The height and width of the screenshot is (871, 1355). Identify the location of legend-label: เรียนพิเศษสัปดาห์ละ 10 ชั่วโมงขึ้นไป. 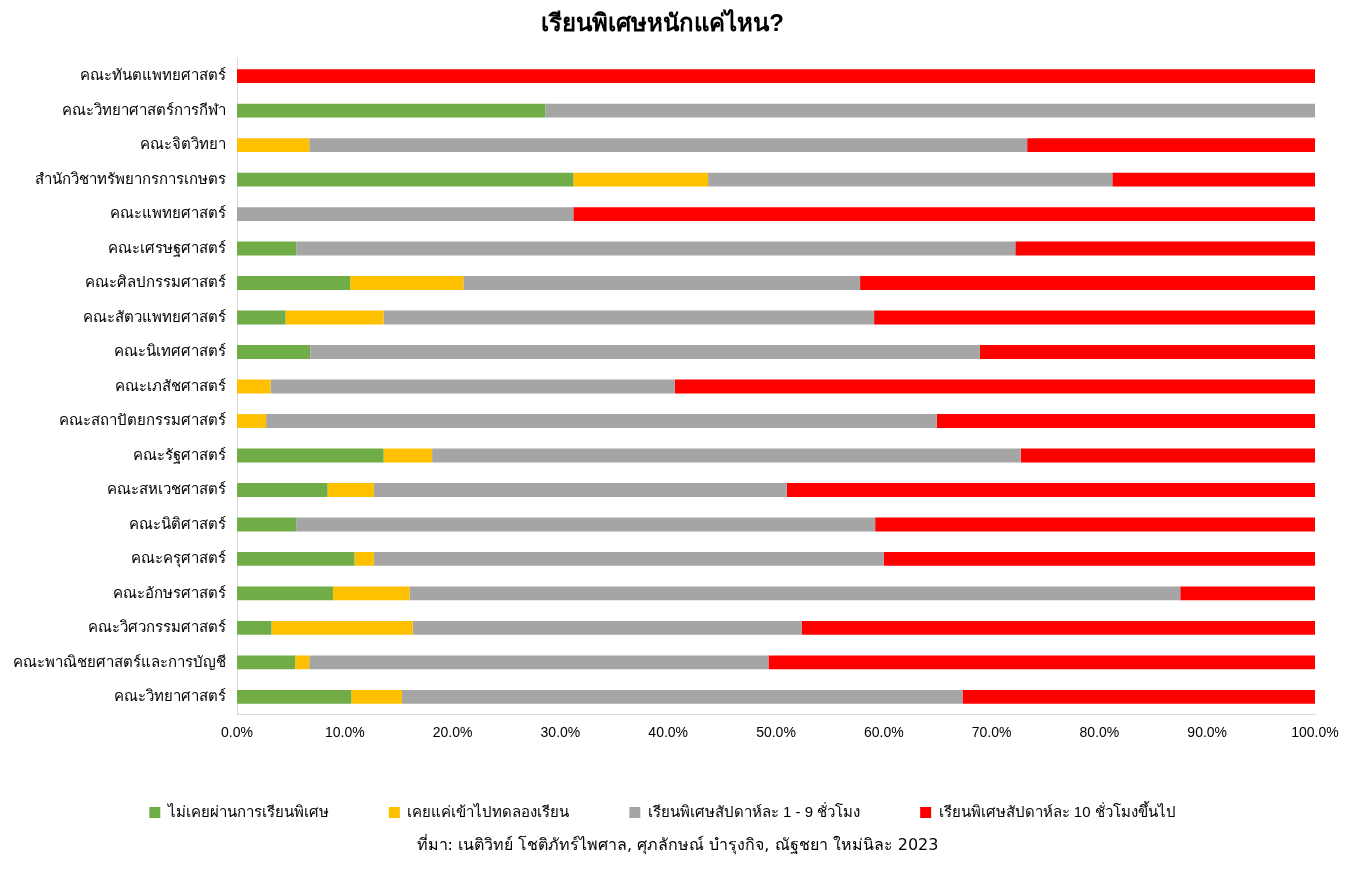
(1057, 810).